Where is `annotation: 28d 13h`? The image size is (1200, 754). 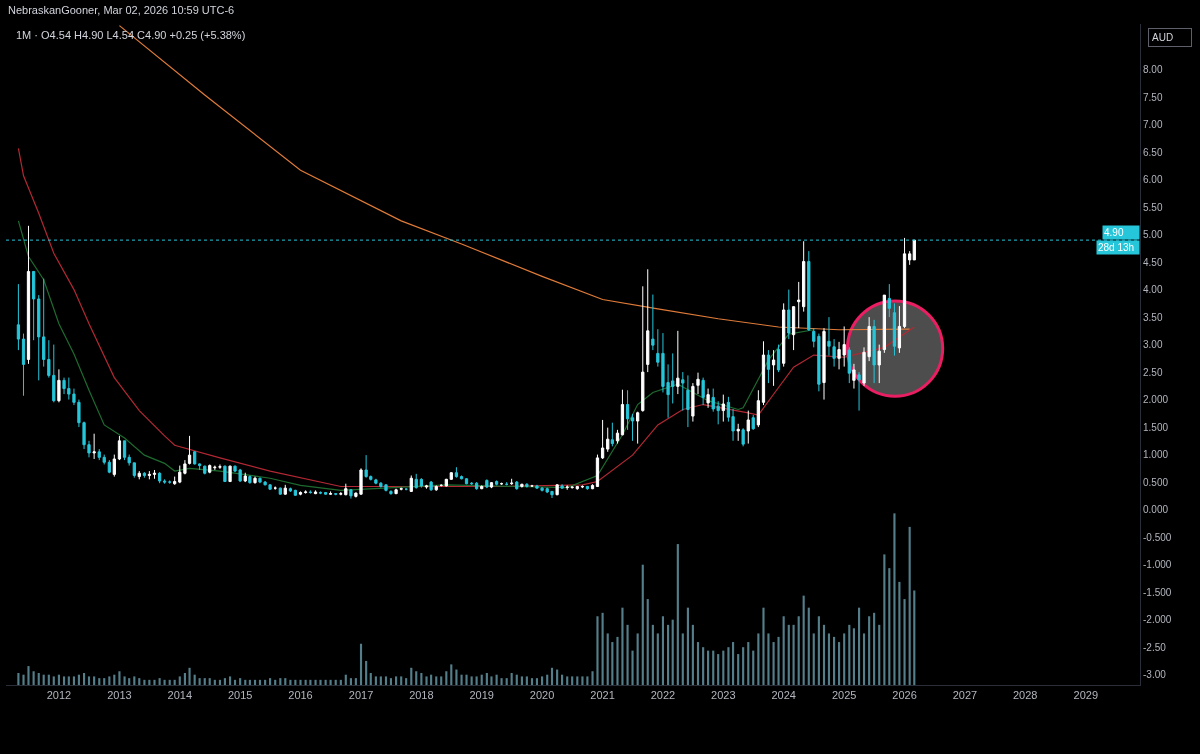 annotation: 28d 13h is located at coordinates (1116, 247).